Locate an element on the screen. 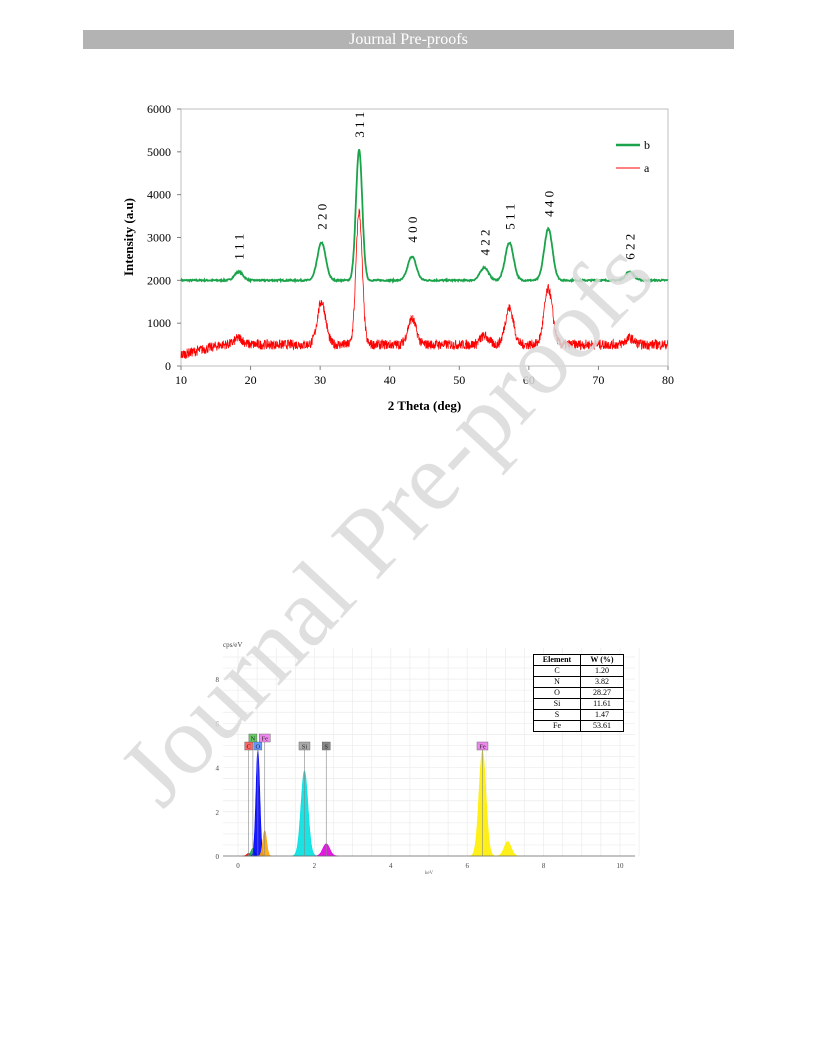 Image resolution: width=816 pixels, height=1056 pixels. y-tick-label: 1000 is located at coordinates (159, 323).